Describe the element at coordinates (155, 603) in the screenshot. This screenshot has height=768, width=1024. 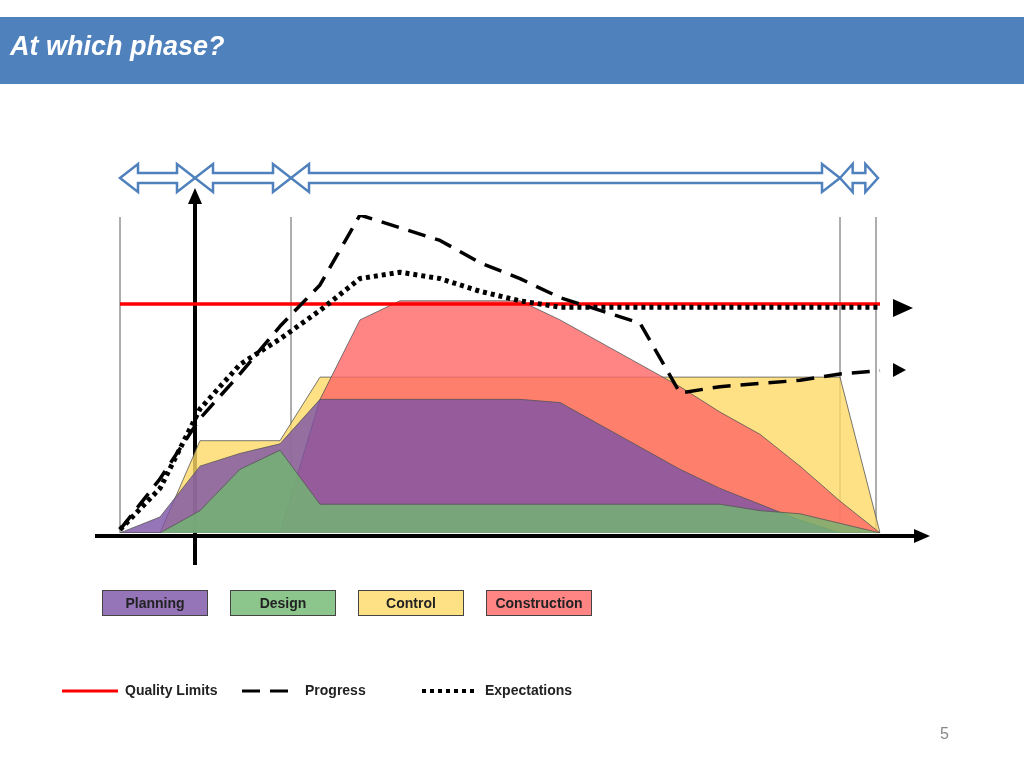
I see `legend-key: Planning` at that location.